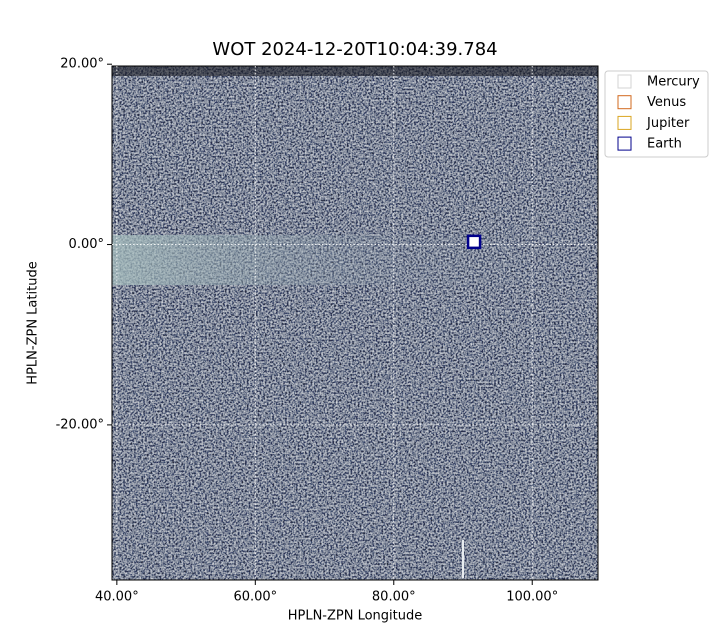 The image size is (720, 644). I want to click on y-tick-label: -20.00°, so click(80, 424).